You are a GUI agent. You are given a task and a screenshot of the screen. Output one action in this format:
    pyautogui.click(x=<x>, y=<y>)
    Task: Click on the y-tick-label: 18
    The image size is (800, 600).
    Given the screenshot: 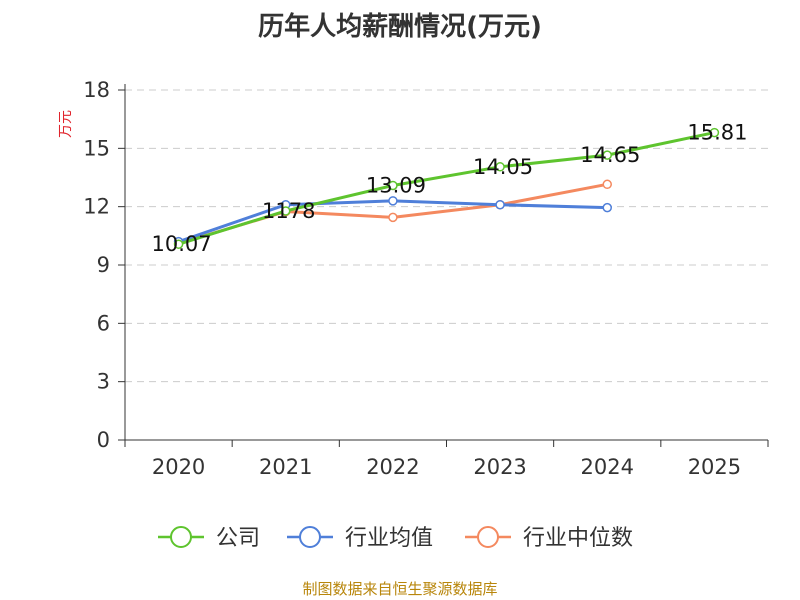 What is the action you would take?
    pyautogui.click(x=96, y=90)
    